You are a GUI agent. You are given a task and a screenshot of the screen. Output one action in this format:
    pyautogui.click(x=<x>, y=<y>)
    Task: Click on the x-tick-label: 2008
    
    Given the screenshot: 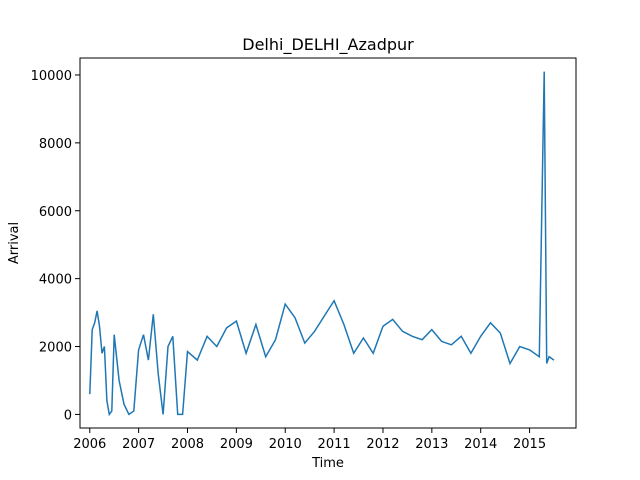 What is the action you would take?
    pyautogui.click(x=187, y=444)
    